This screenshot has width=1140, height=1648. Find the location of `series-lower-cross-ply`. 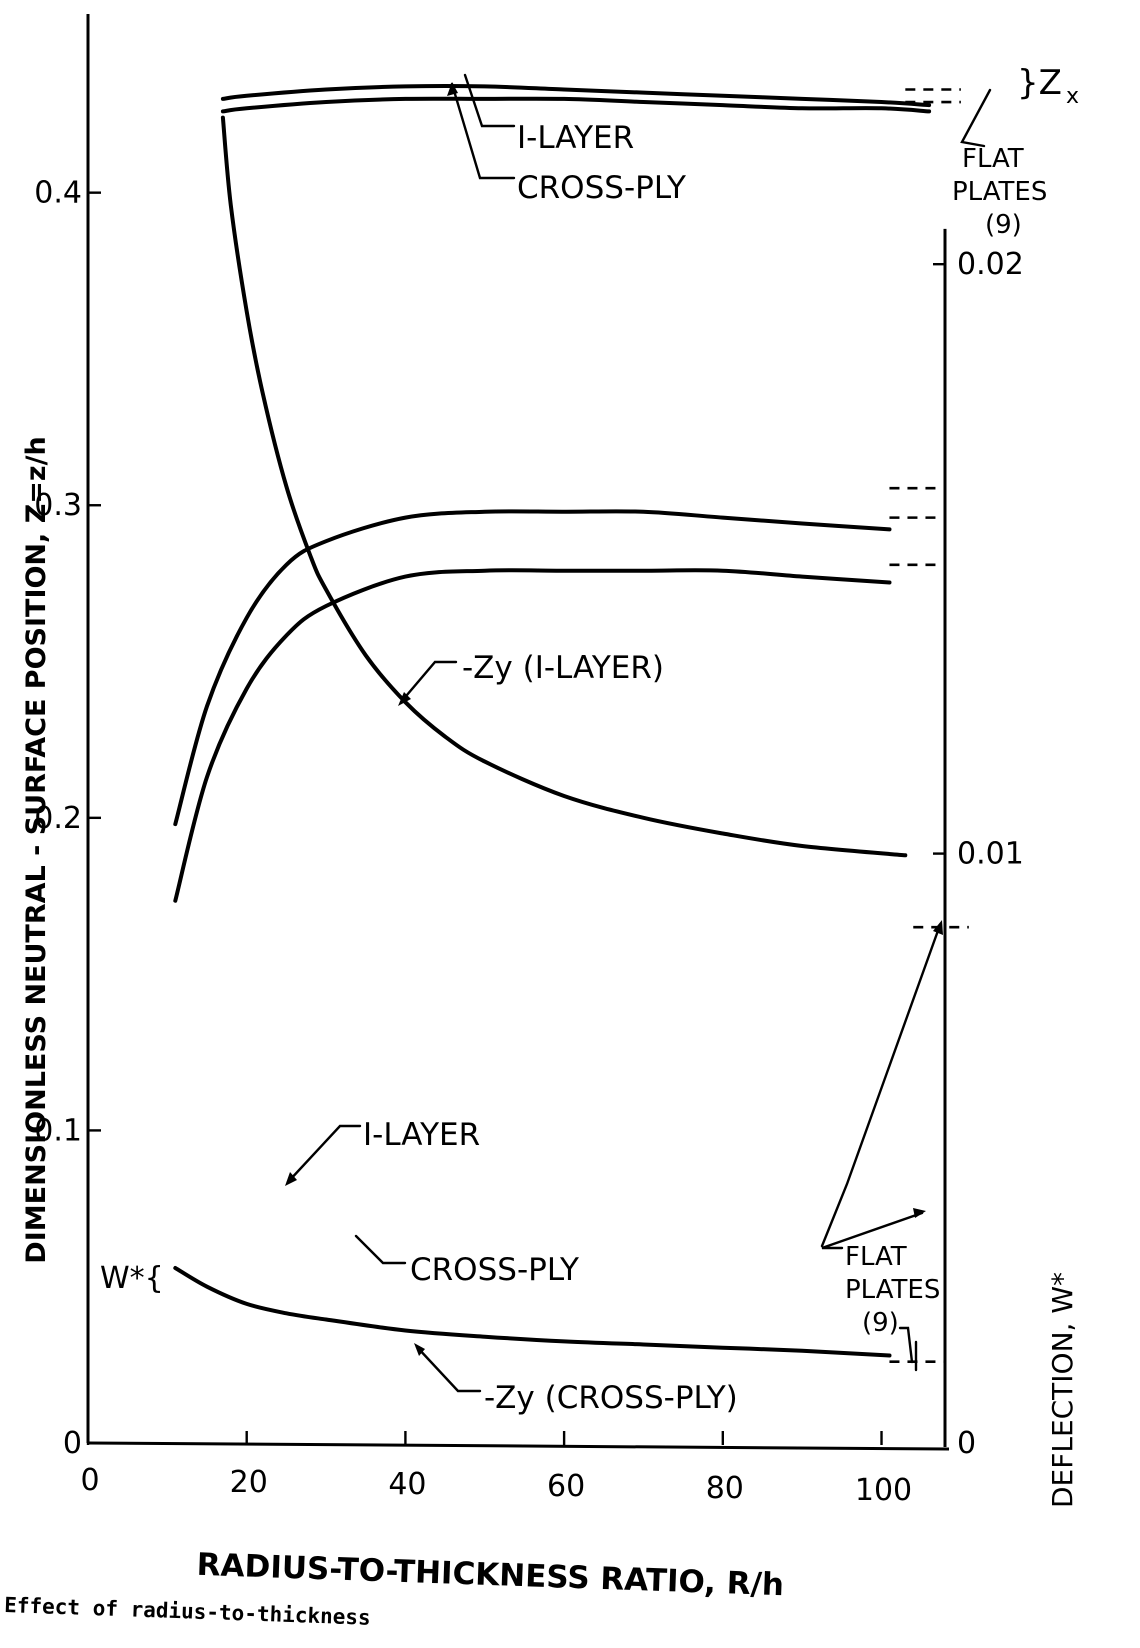

series-lower-cross-ply is located at coordinates (532, 735).